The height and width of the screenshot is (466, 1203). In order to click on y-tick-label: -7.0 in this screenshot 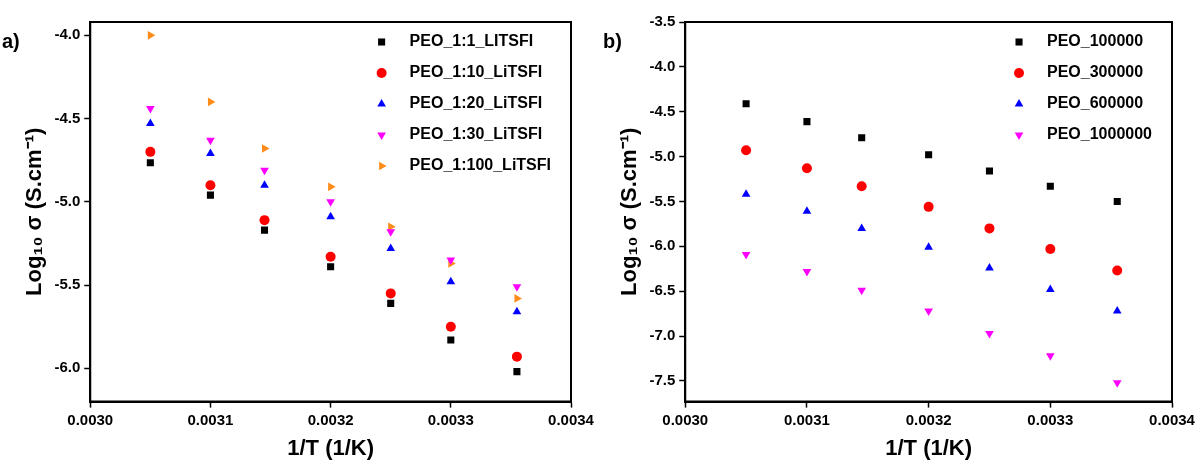, I will do `click(662, 335)`.